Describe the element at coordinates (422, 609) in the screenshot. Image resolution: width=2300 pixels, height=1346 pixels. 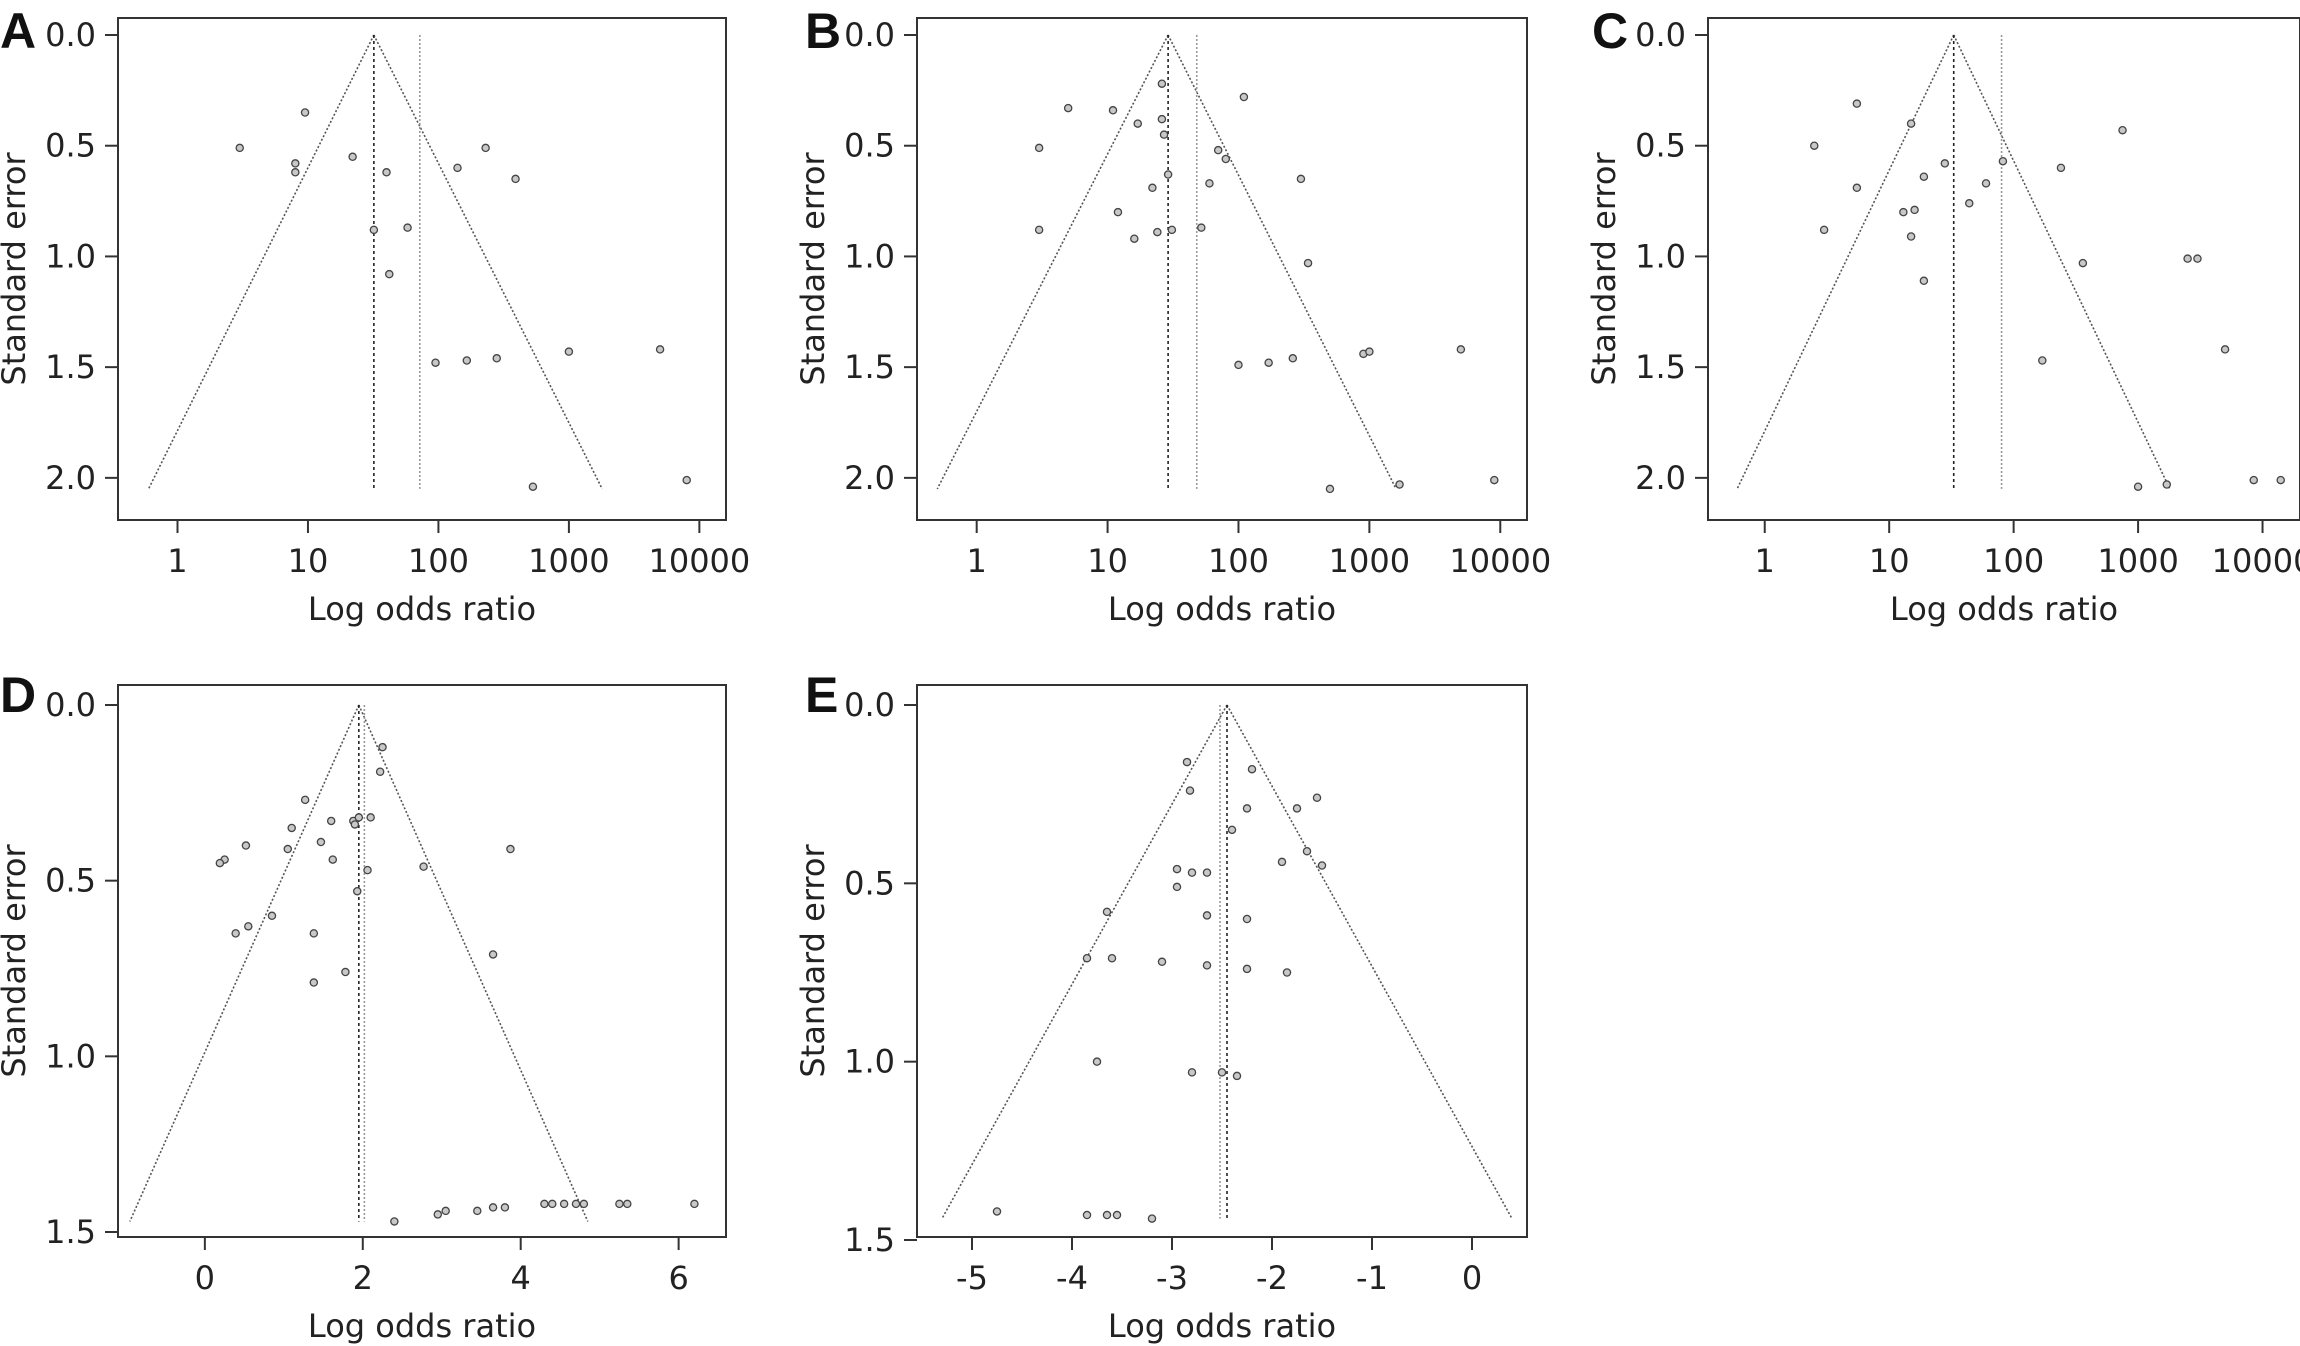
I see `panel-a-x-axis-title: Log odds ratio` at that location.